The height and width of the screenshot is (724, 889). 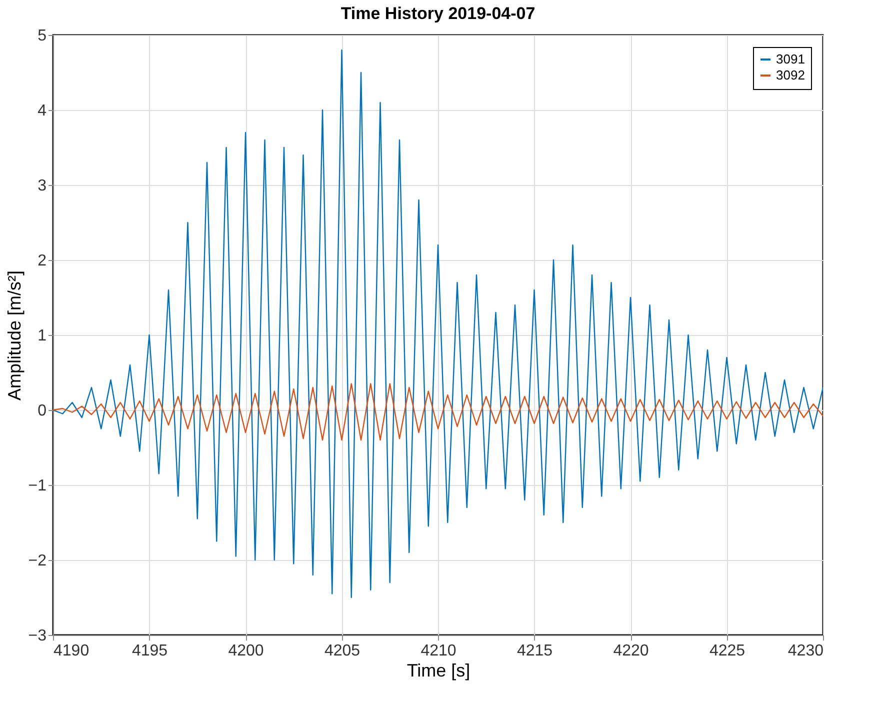 What do you see at coordinates (790, 75) in the screenshot?
I see `legend-label: 3092` at bounding box center [790, 75].